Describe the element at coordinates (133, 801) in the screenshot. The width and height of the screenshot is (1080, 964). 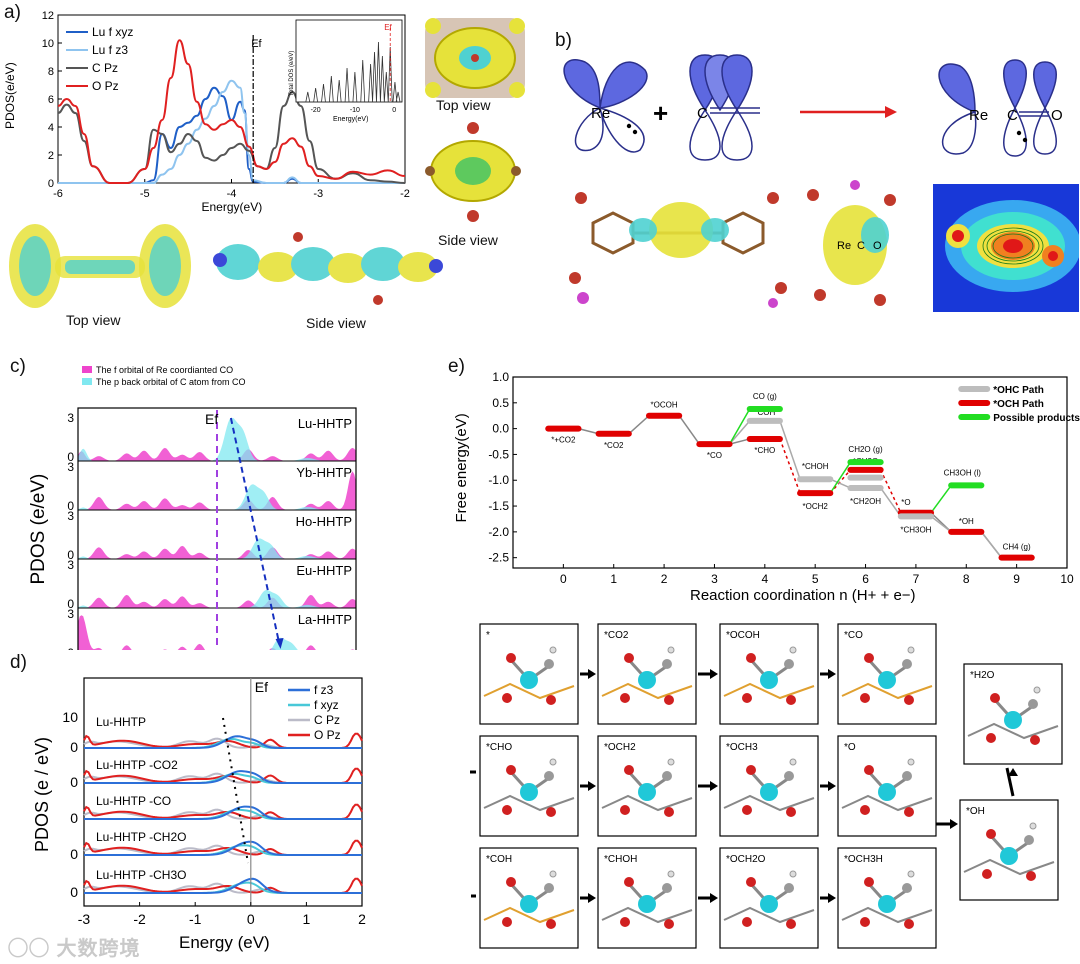
I see `row-label-2: Lu-HHTP -CO` at that location.